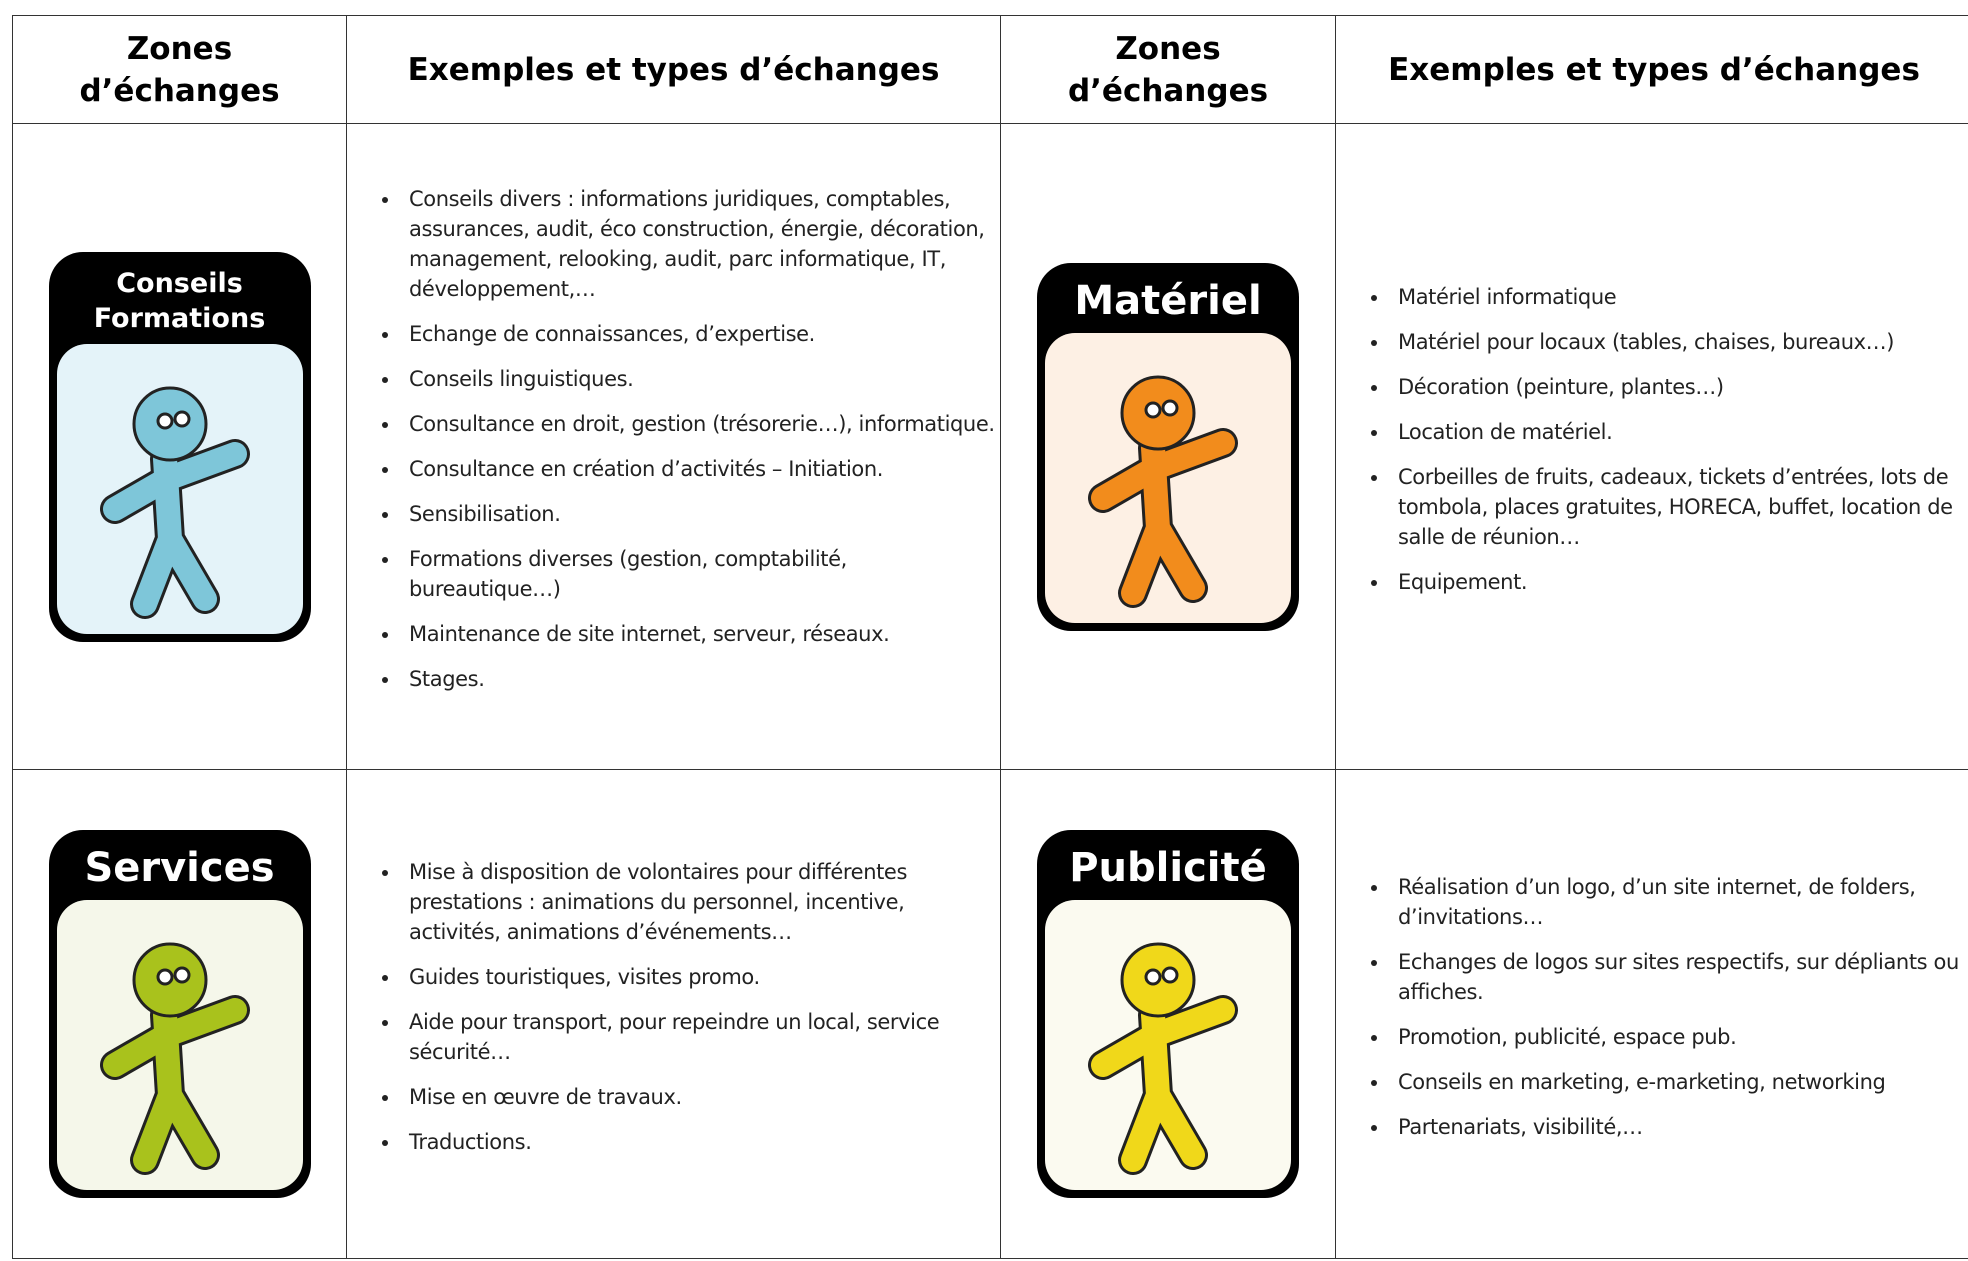  I want to click on zone-label: Conseils Formations, so click(179, 300).